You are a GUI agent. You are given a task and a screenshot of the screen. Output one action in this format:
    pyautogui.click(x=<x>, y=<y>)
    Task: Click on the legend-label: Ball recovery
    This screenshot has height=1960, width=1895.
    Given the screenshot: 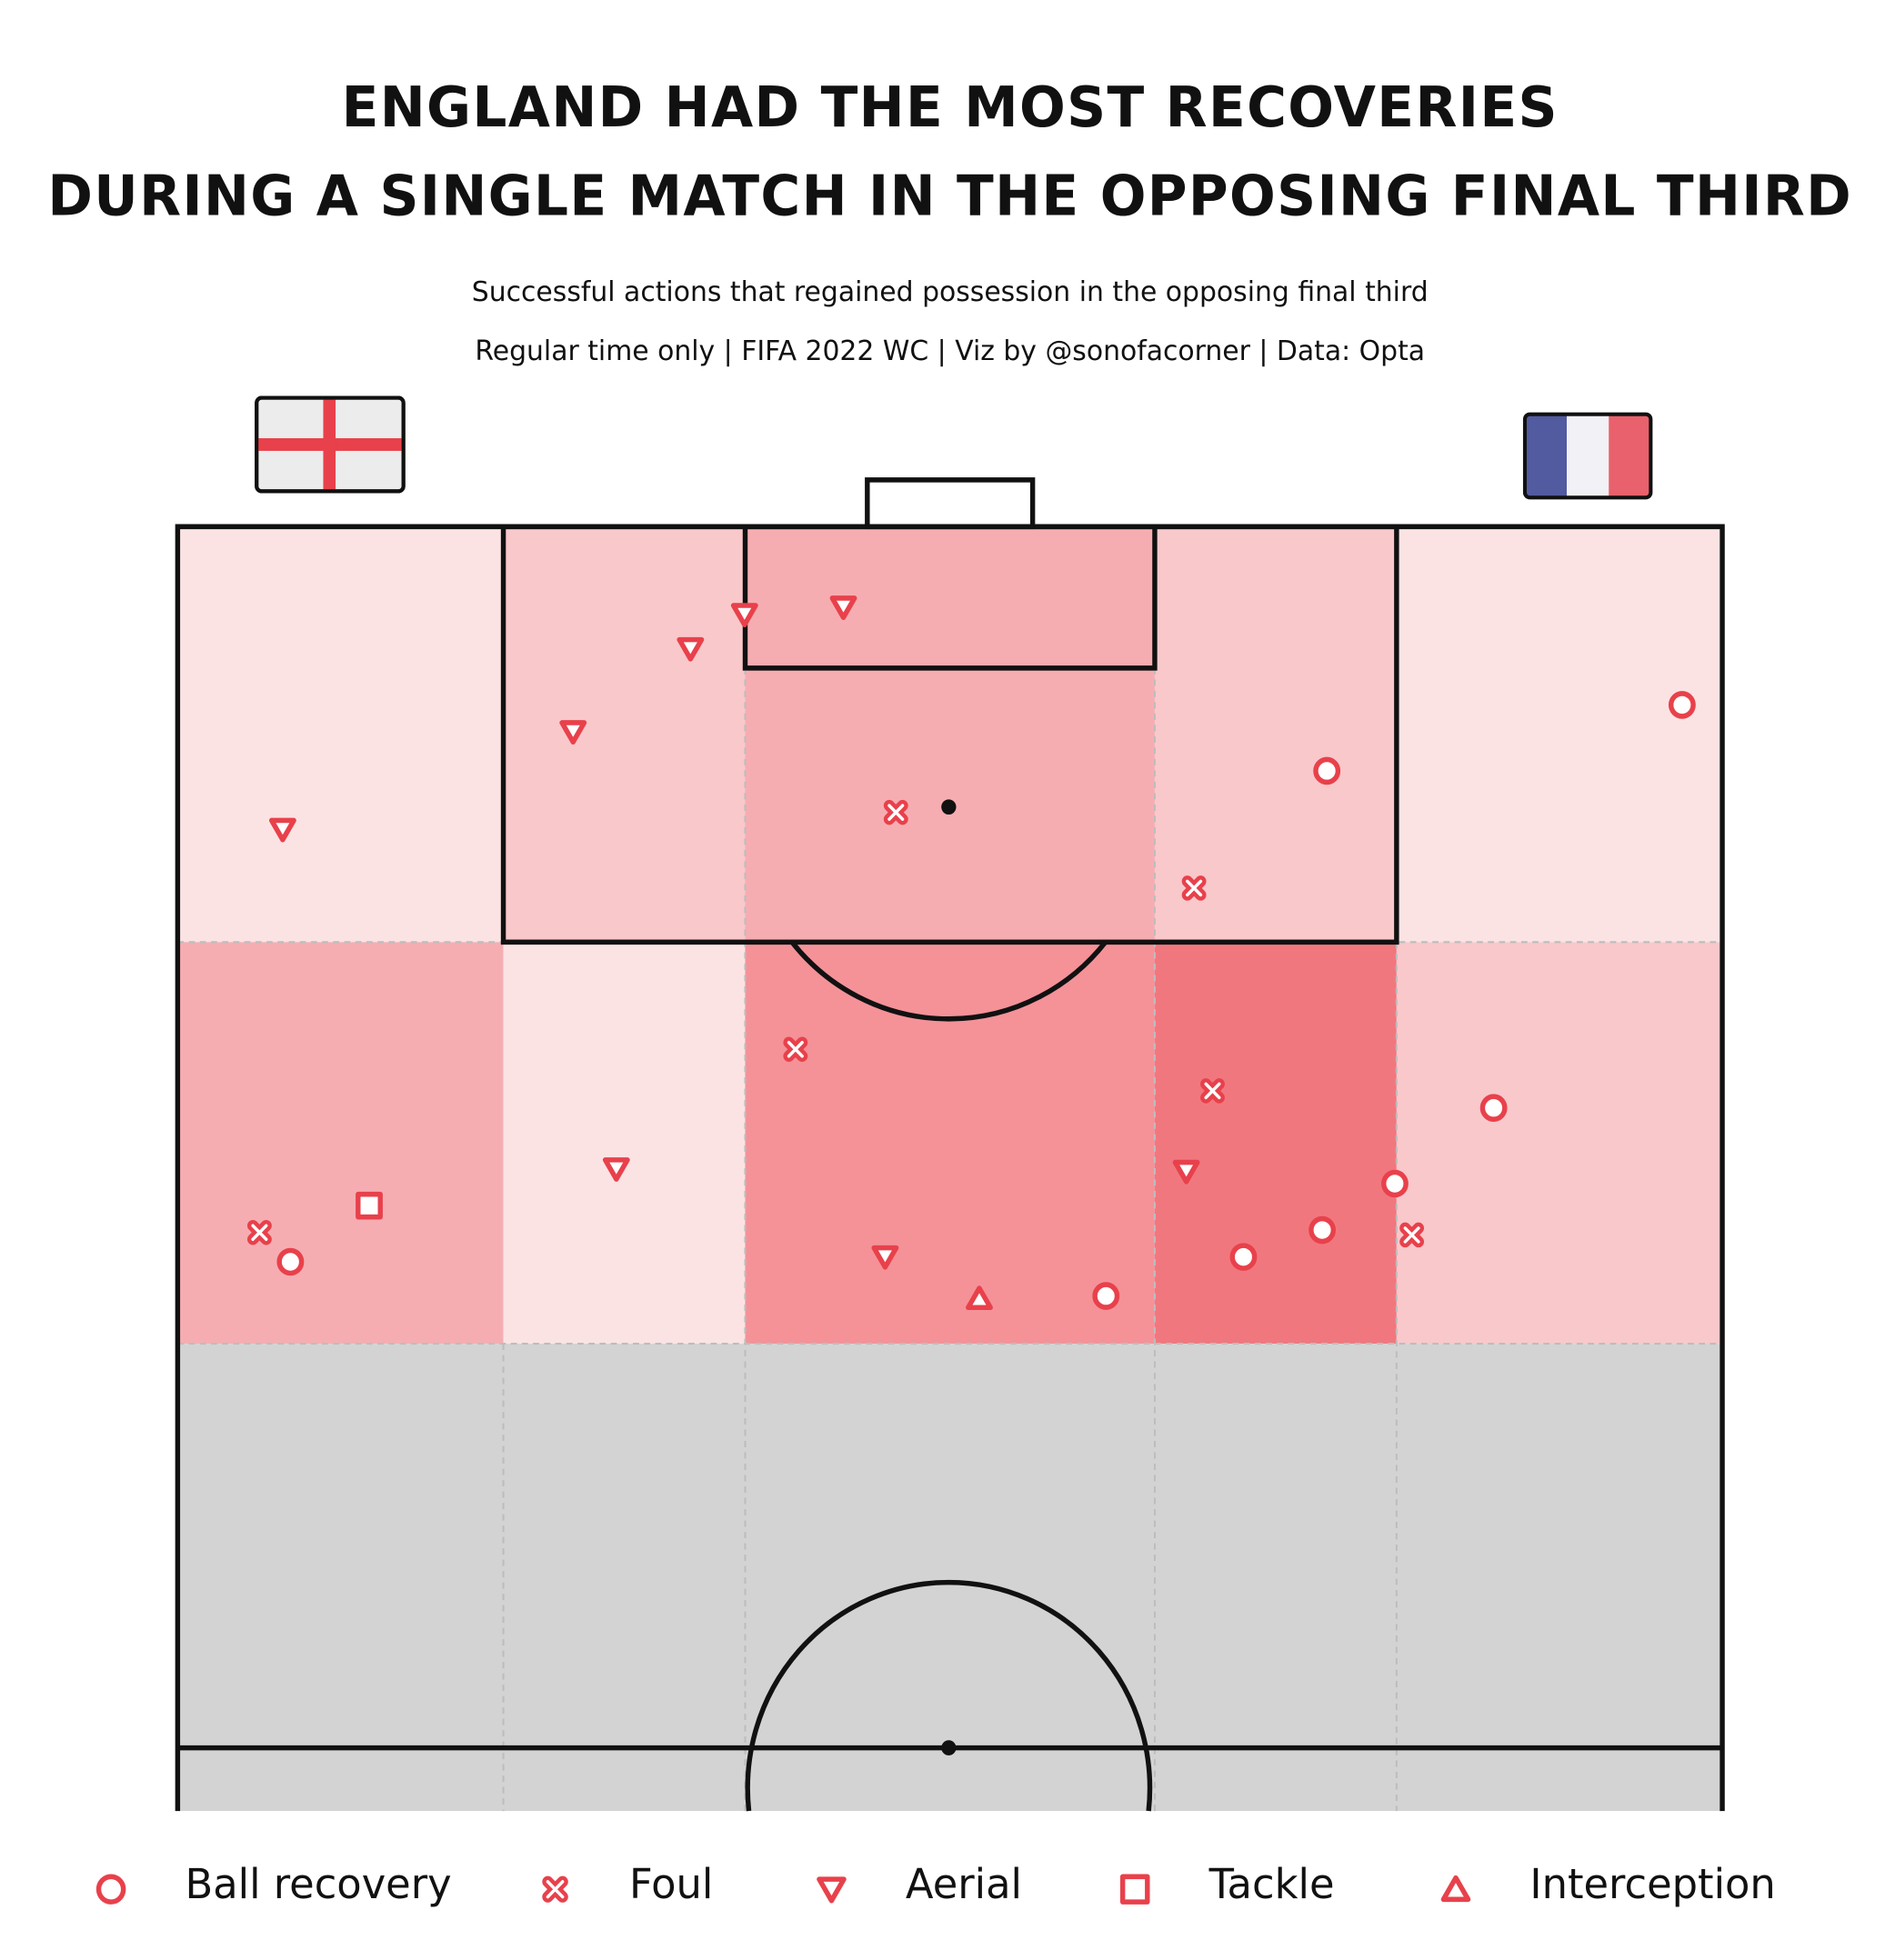 What is the action you would take?
    pyautogui.click(x=318, y=1885)
    